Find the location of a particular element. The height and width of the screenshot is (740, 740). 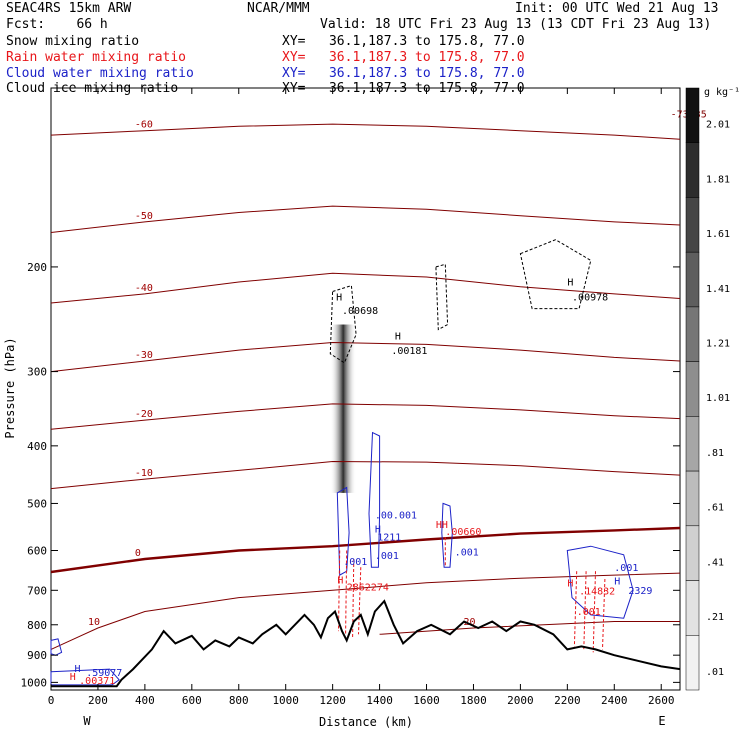

y-tick-label-0: 200 is located at coordinates (37, 267).